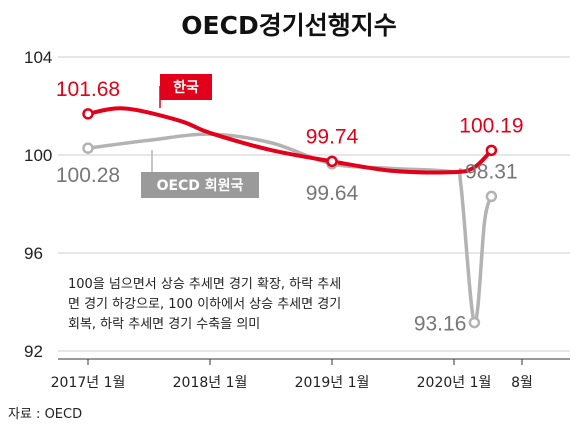 This screenshot has height=429, width=578. I want to click on data-label-korea: 101.68, so click(88, 89).